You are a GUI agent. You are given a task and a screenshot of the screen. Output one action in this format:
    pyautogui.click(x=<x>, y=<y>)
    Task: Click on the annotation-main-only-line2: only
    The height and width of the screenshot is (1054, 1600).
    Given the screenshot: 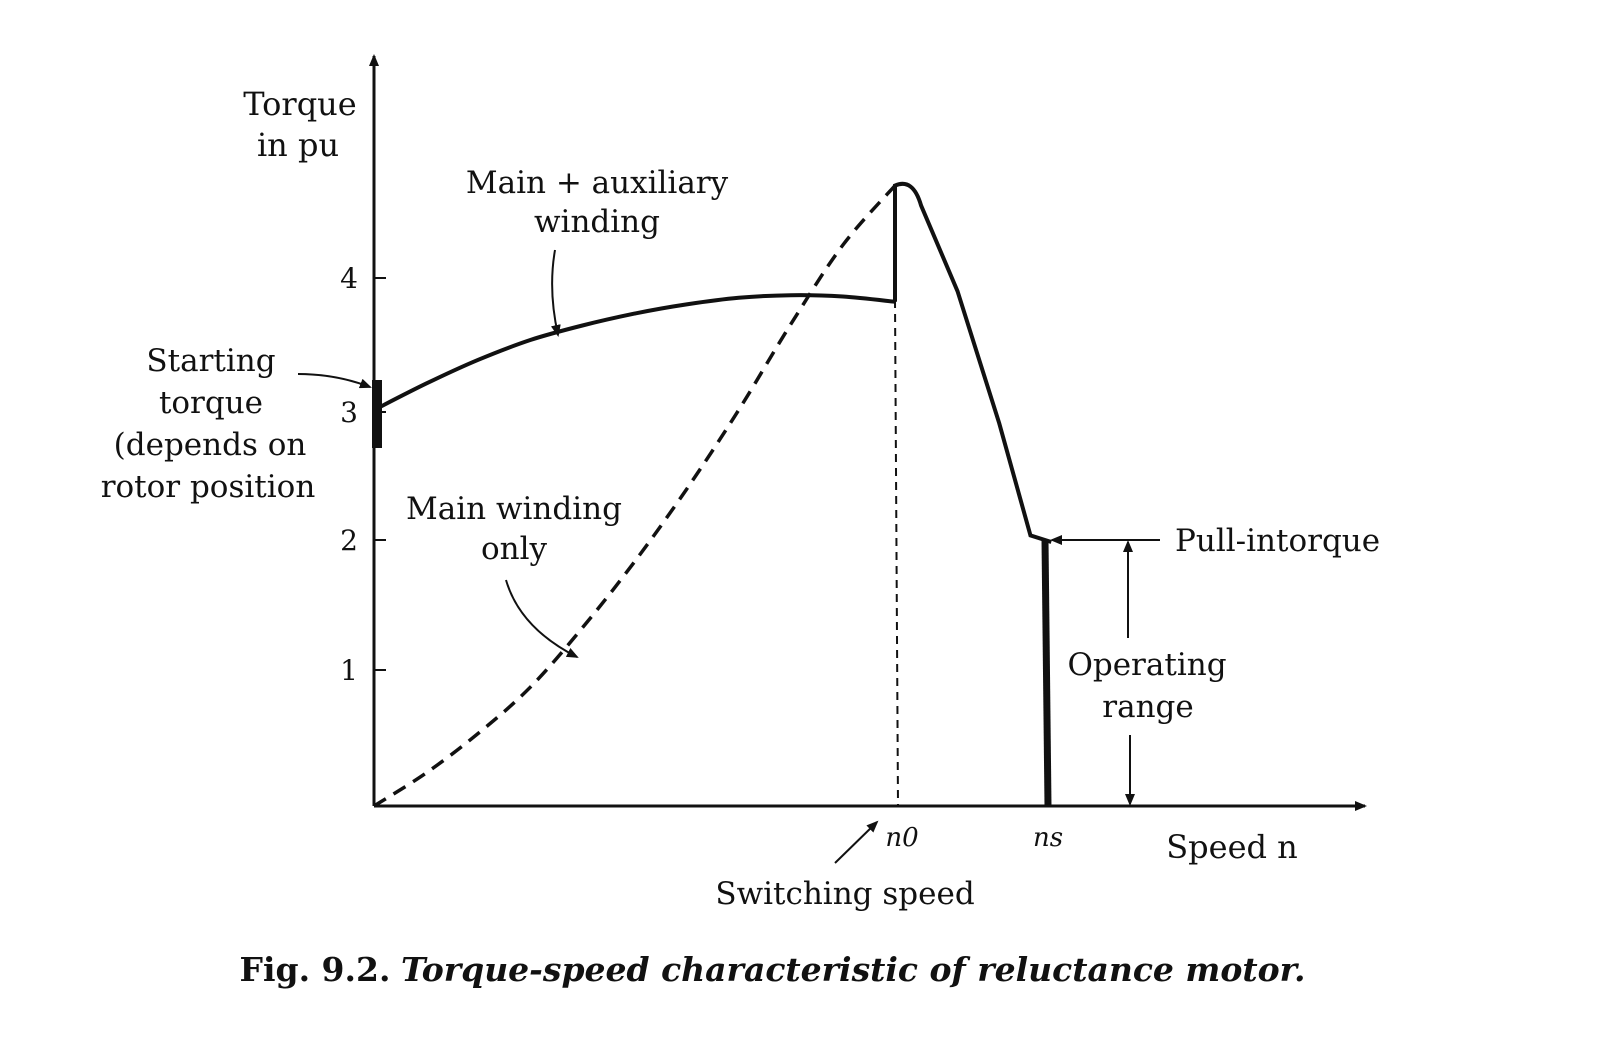 What is the action you would take?
    pyautogui.click(x=514, y=549)
    